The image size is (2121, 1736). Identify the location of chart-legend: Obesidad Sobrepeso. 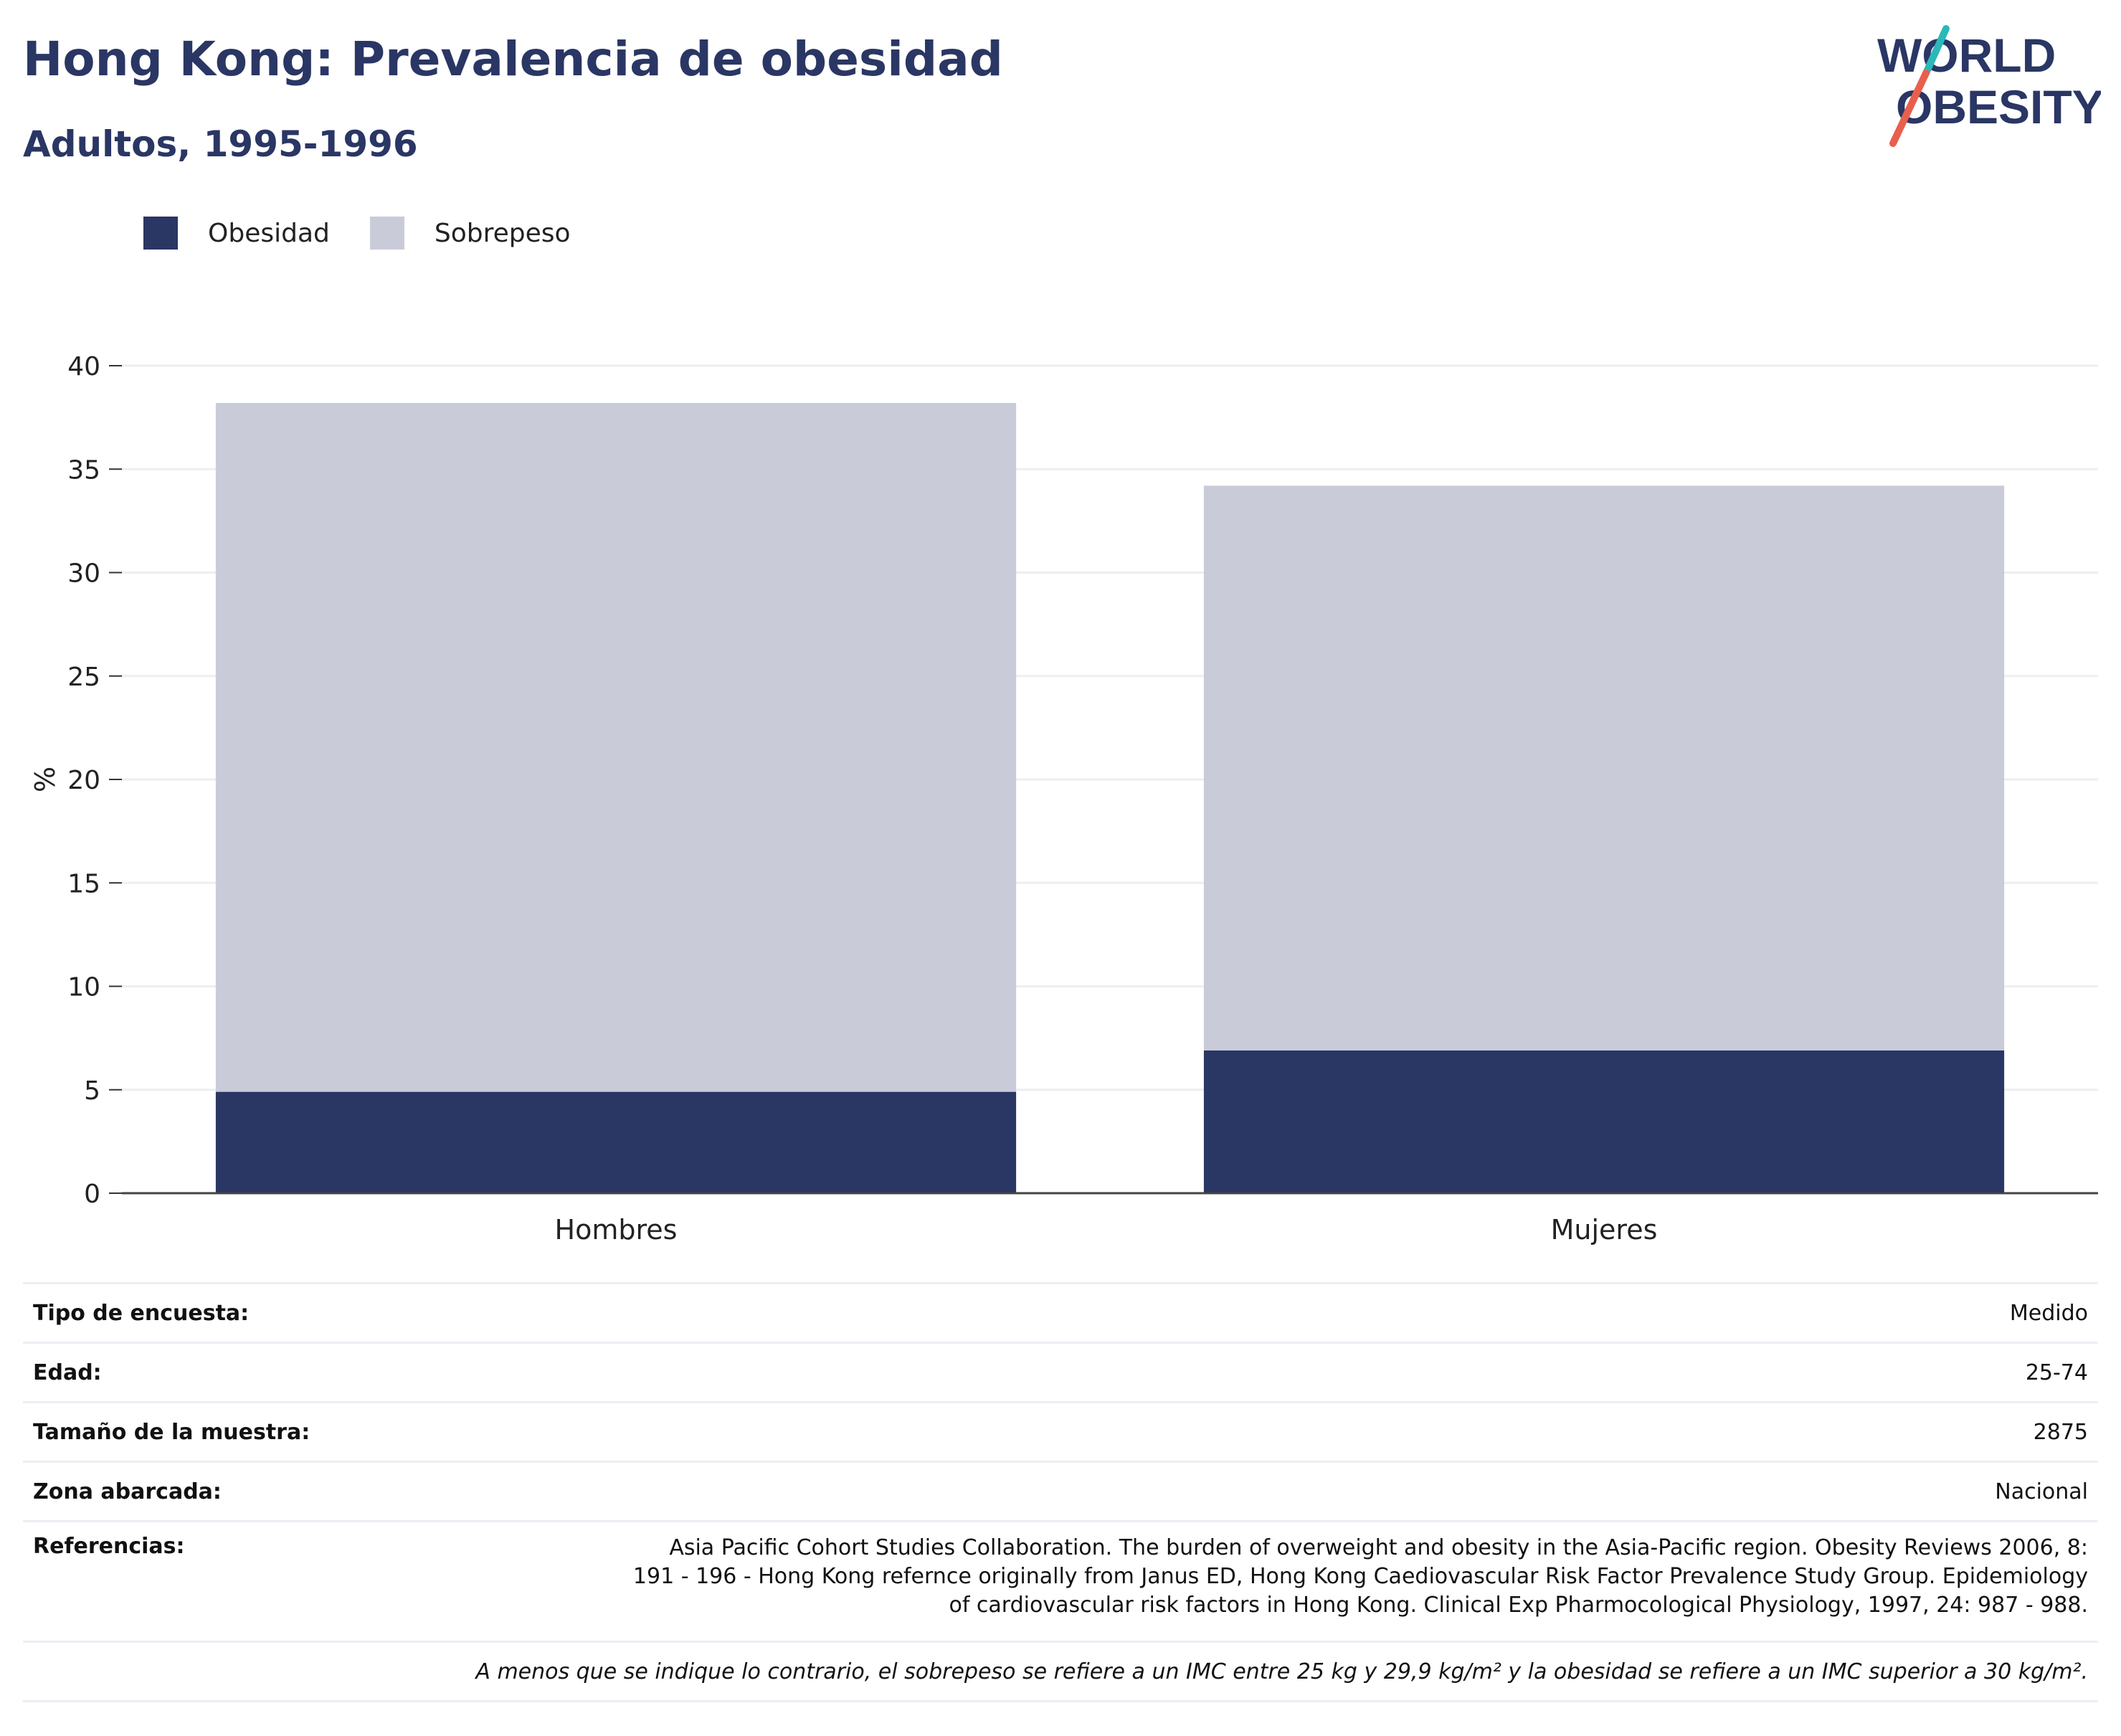
(377, 233).